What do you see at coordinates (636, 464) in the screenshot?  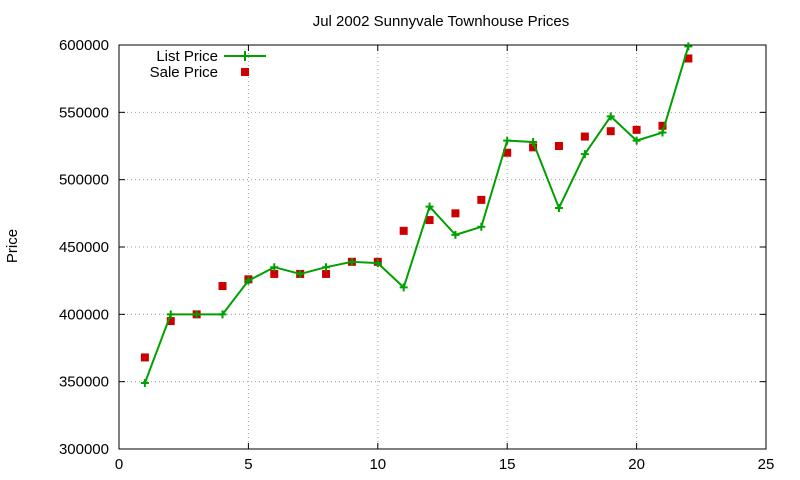 I see `x-tick-label: 20` at bounding box center [636, 464].